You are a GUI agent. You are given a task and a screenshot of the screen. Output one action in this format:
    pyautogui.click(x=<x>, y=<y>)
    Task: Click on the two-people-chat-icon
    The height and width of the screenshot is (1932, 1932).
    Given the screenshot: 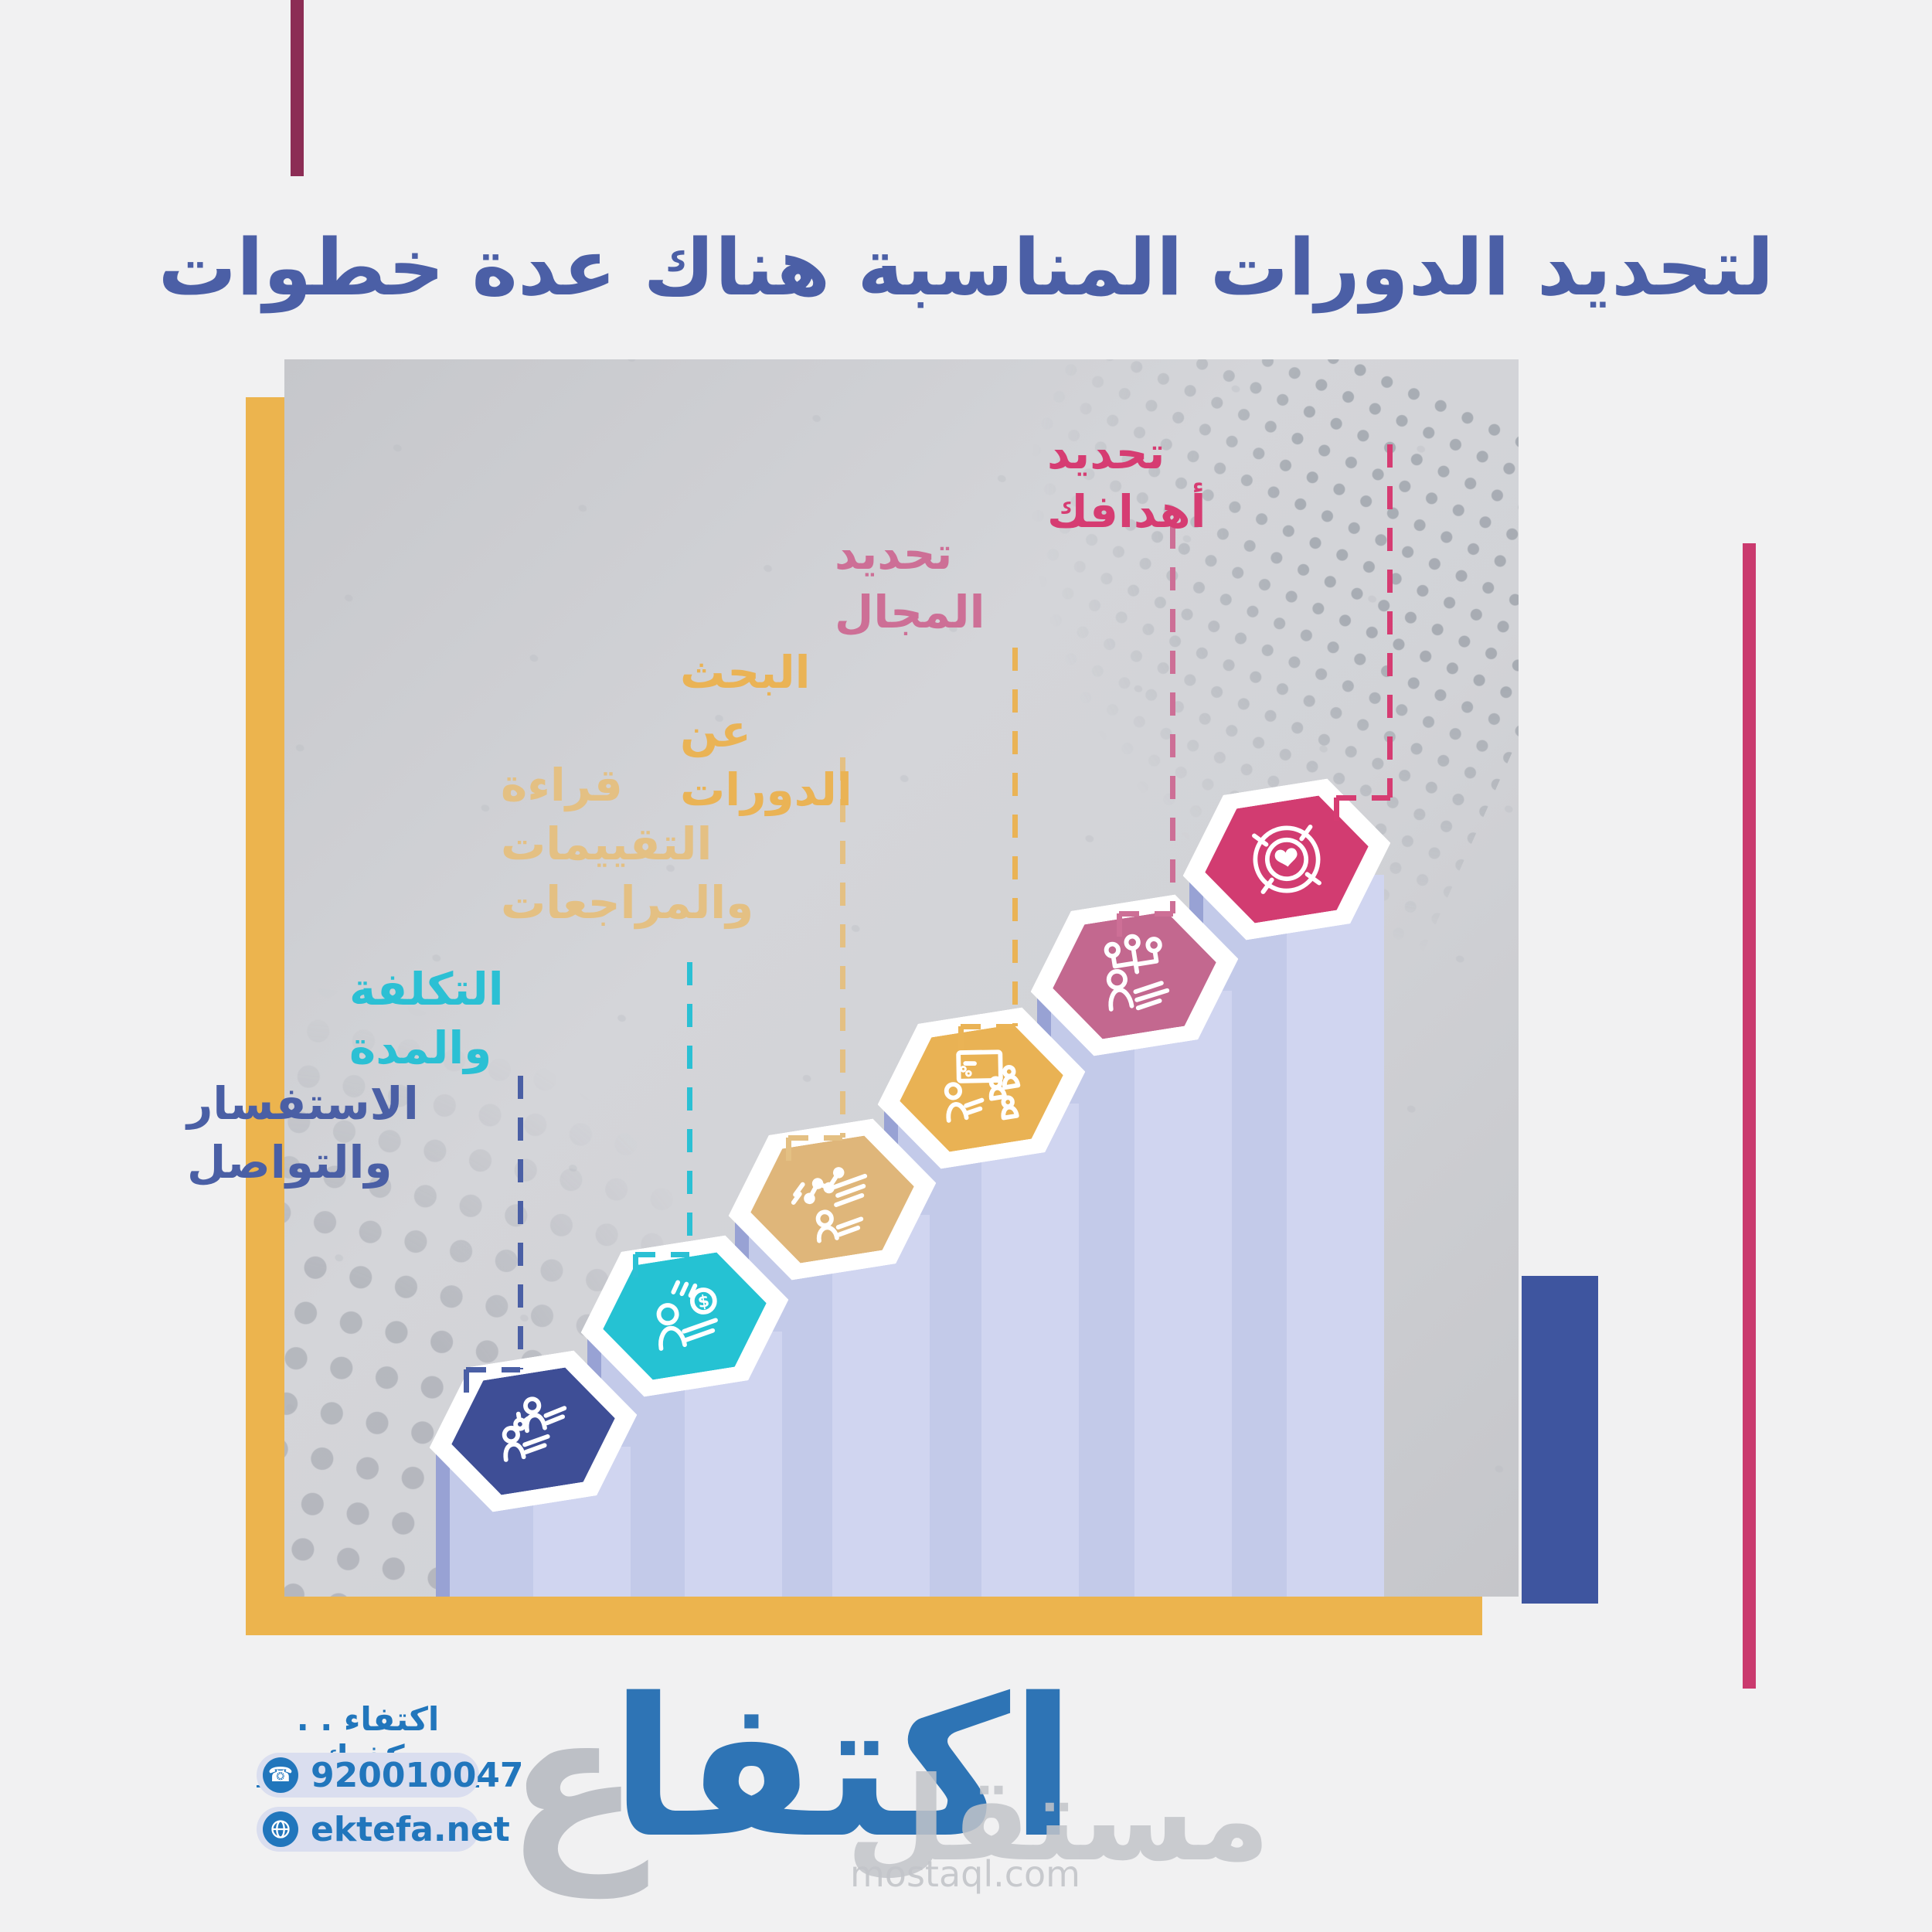 What is the action you would take?
    pyautogui.click(x=533, y=1432)
    